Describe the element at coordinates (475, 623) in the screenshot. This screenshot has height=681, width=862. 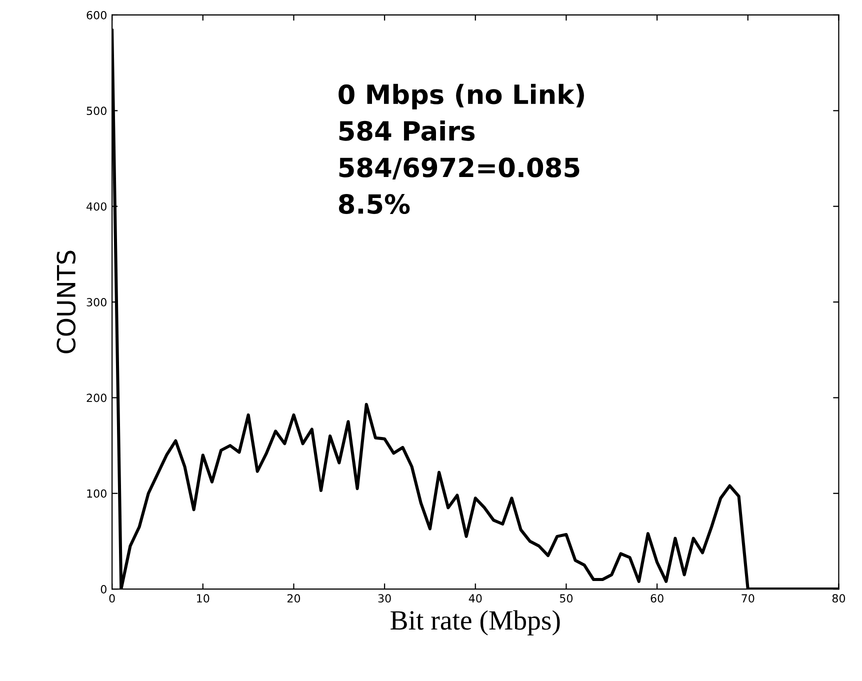
I see `x-axis-title: Bit rate (Mbps)` at that location.